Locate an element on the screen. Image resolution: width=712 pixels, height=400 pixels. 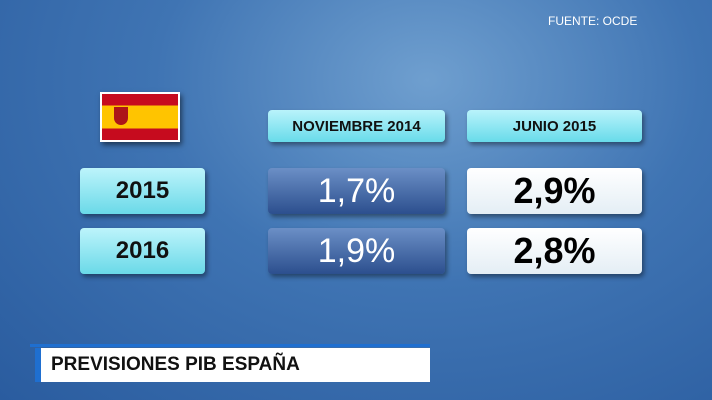
row-label: 2015 is located at coordinates (142, 191).